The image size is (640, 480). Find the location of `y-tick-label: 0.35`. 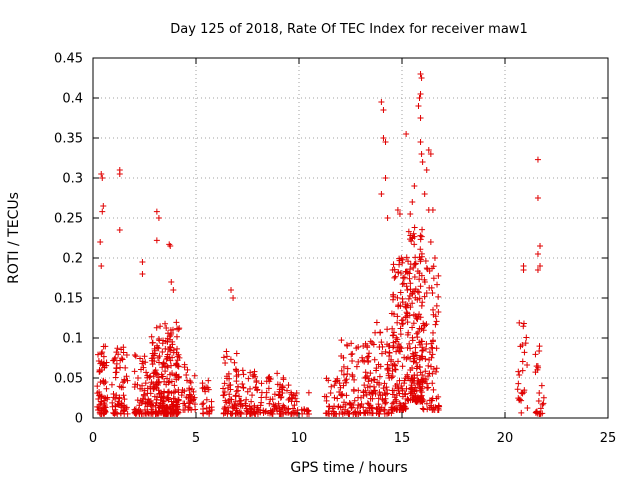

y-tick-label: 0.35 is located at coordinates (68, 139).